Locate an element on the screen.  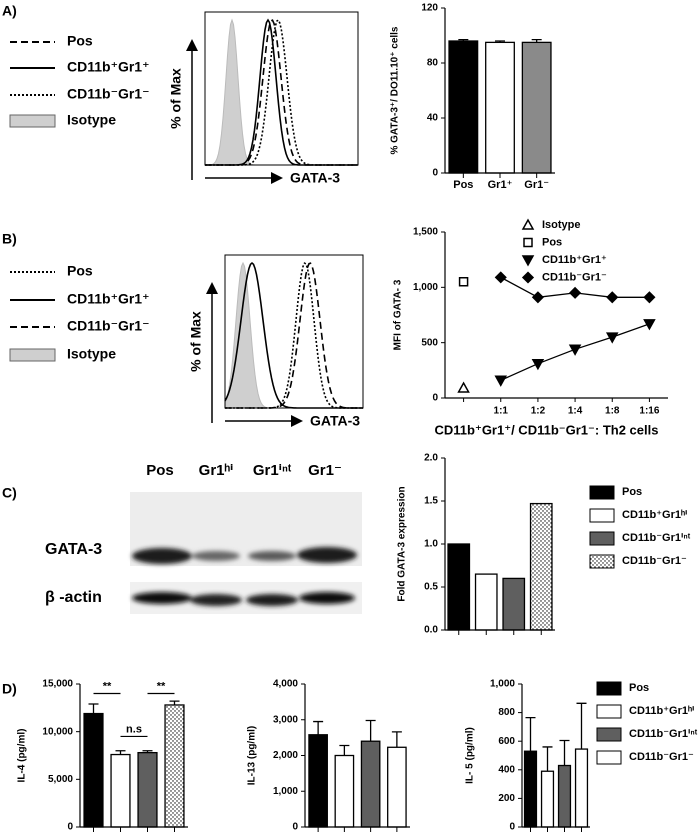
y-axis-label: Fold GATA-3 expression is located at coordinates (402, 543).